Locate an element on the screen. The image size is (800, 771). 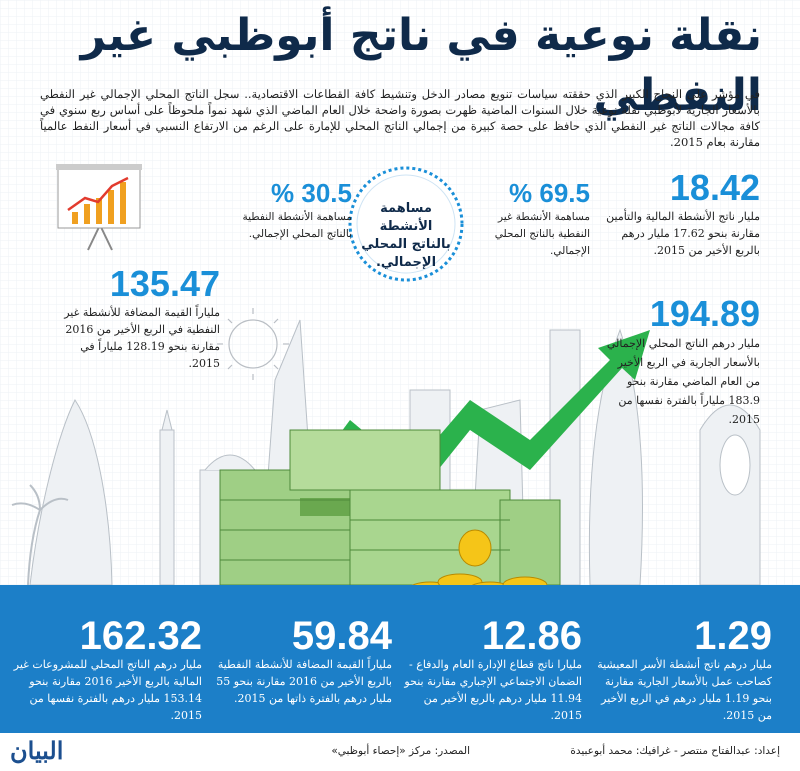
stat-value: 59.84 is located at coordinates (341, 636).